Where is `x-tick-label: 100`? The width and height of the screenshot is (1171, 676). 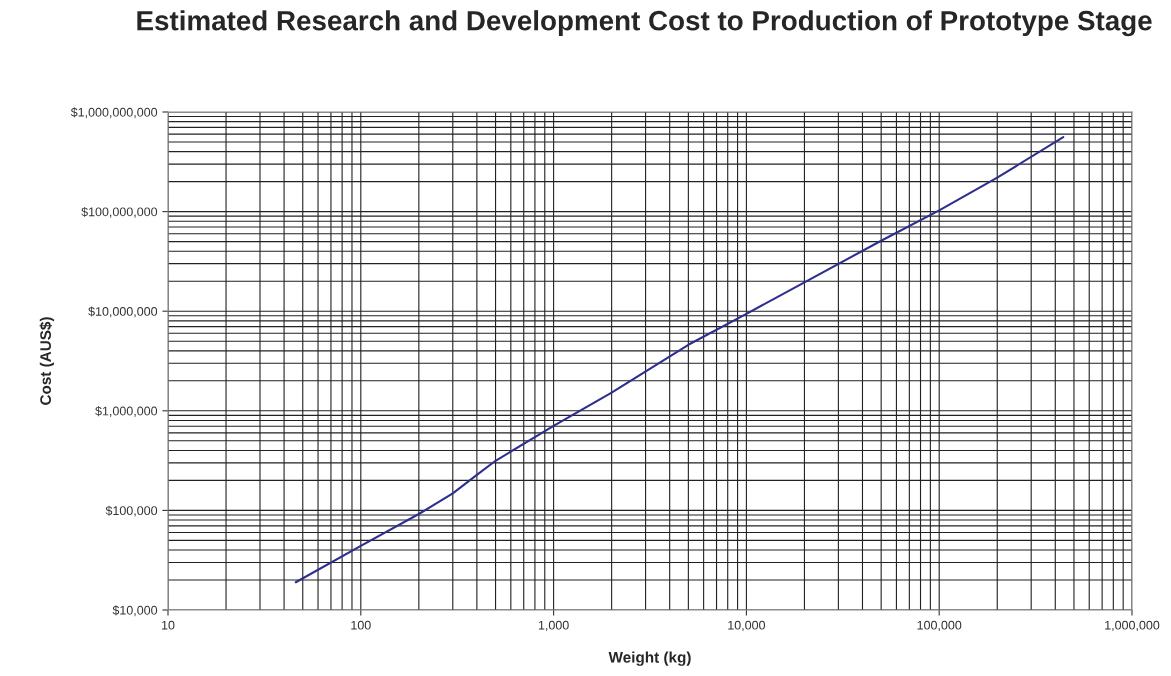
x-tick-label: 100 is located at coordinates (361, 625).